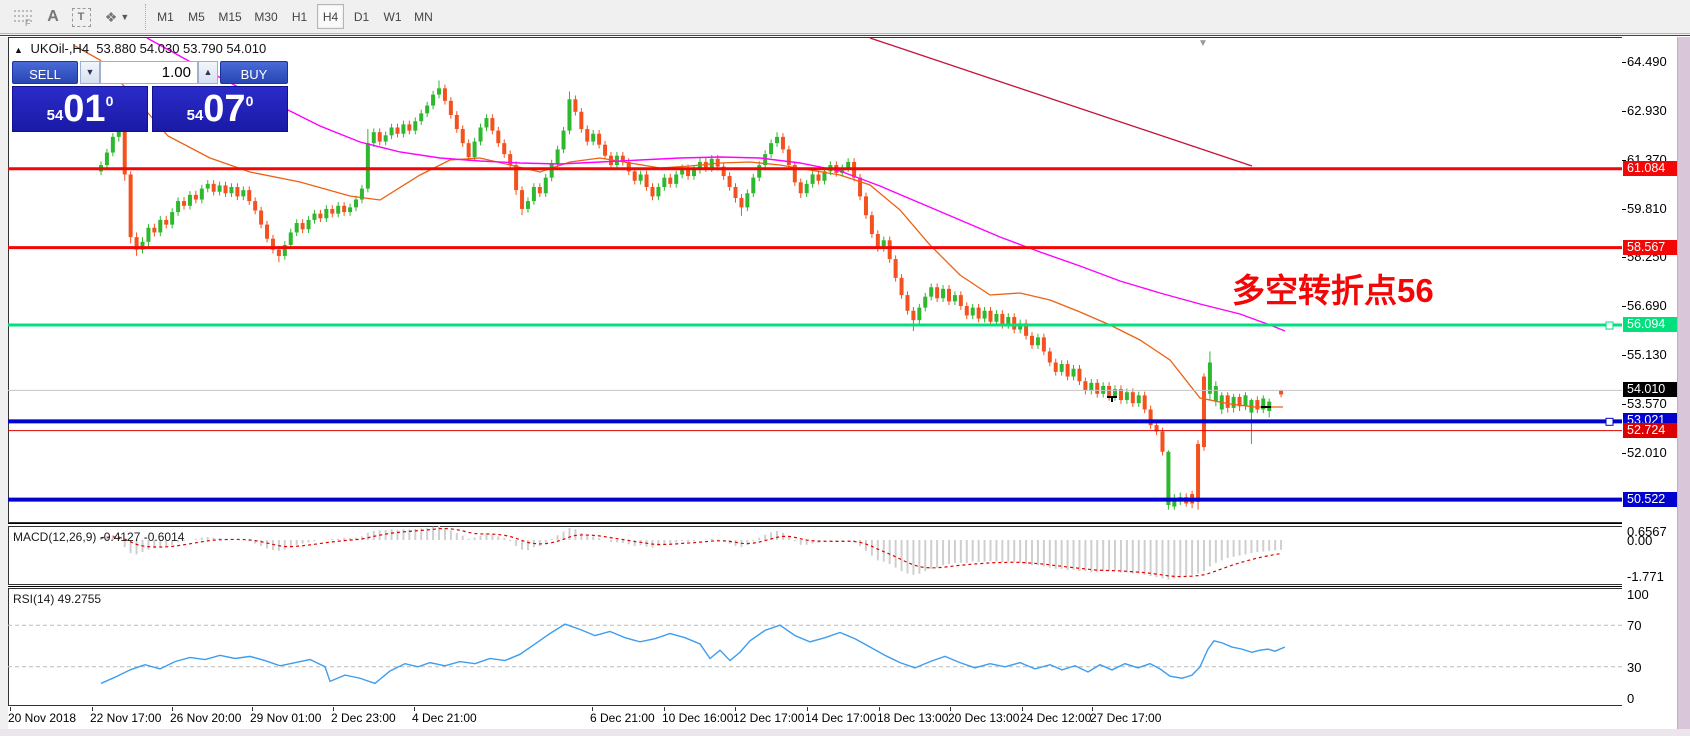 The height and width of the screenshot is (736, 1690). I want to click on timeframe-M1: M1, so click(165, 17).